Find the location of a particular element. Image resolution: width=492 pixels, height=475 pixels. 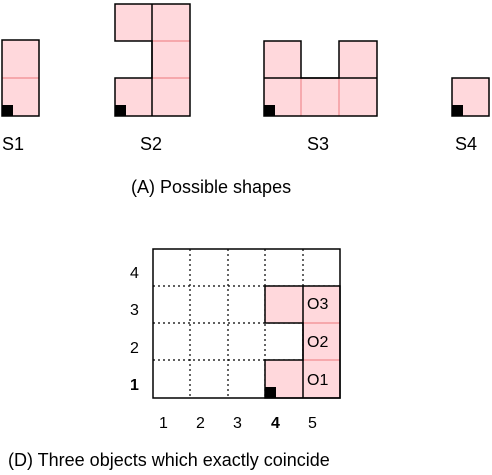

objects: O3 O2 O1 is located at coordinates (302, 342).